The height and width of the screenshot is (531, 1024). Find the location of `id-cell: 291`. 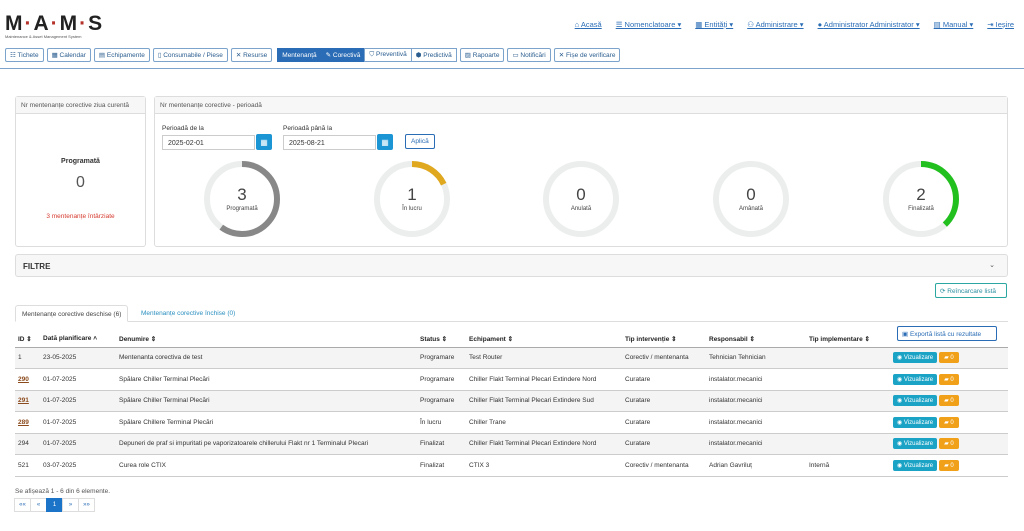

id-cell: 291 is located at coordinates (27, 401).